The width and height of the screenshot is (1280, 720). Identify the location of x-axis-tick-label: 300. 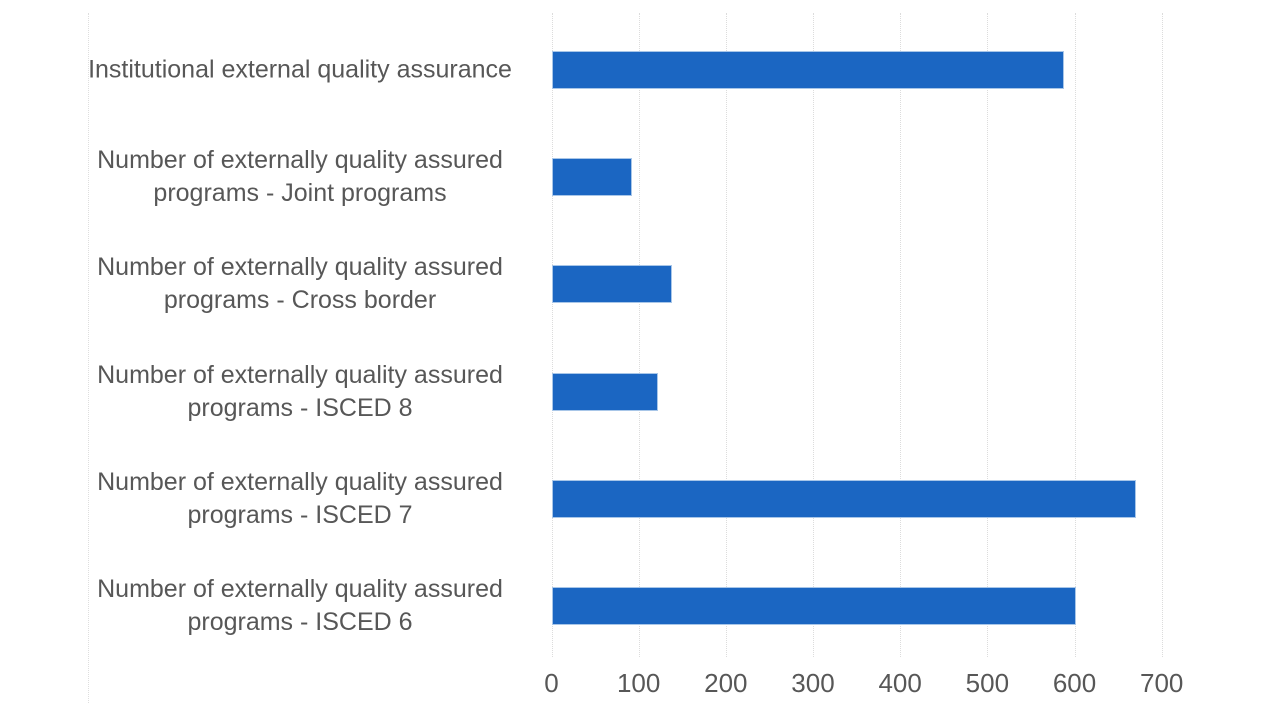
(813, 683).